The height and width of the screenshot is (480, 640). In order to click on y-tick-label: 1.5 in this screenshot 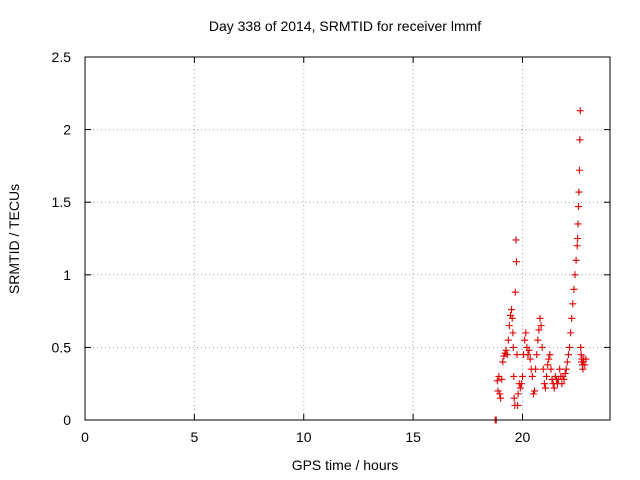, I will do `click(62, 202)`.